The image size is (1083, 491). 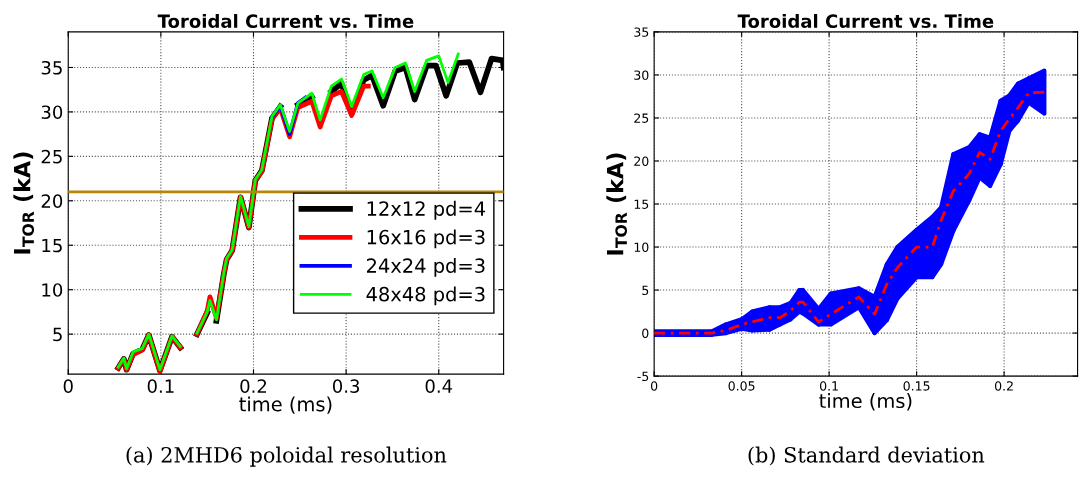 I want to click on y-tick-label: 0, so click(x=645, y=333).